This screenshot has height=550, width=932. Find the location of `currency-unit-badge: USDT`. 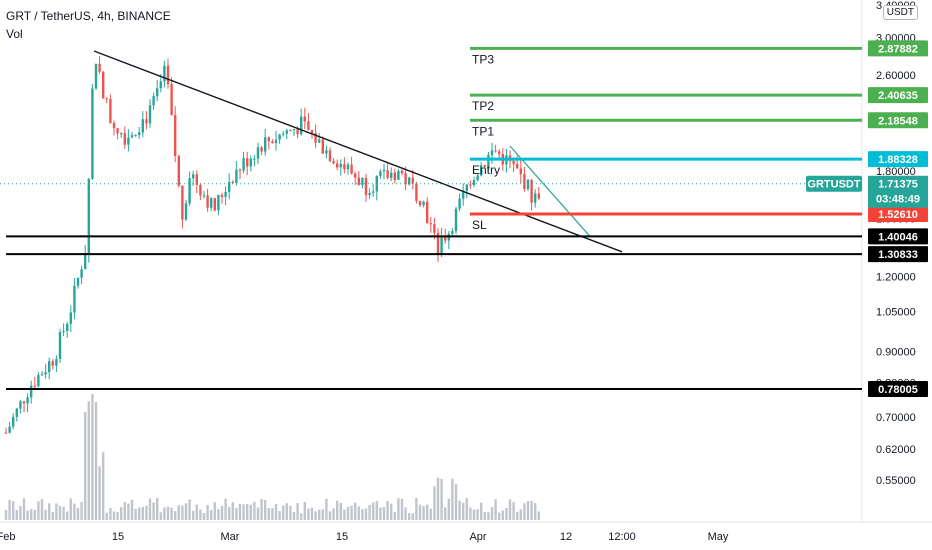

currency-unit-badge: USDT is located at coordinates (900, 12).